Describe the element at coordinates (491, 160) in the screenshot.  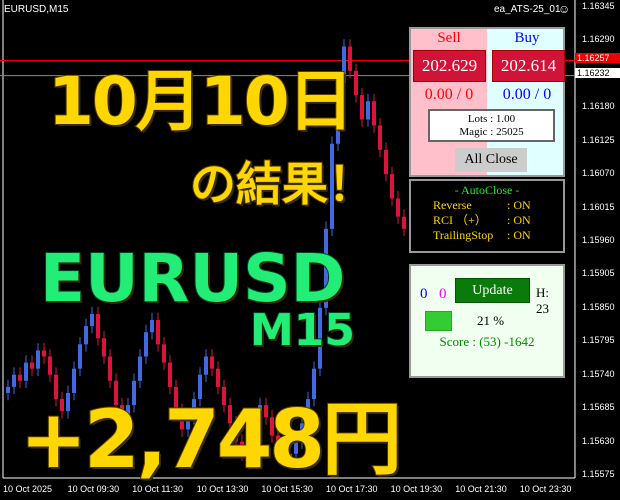
I see `all-close-button: All Close` at that location.